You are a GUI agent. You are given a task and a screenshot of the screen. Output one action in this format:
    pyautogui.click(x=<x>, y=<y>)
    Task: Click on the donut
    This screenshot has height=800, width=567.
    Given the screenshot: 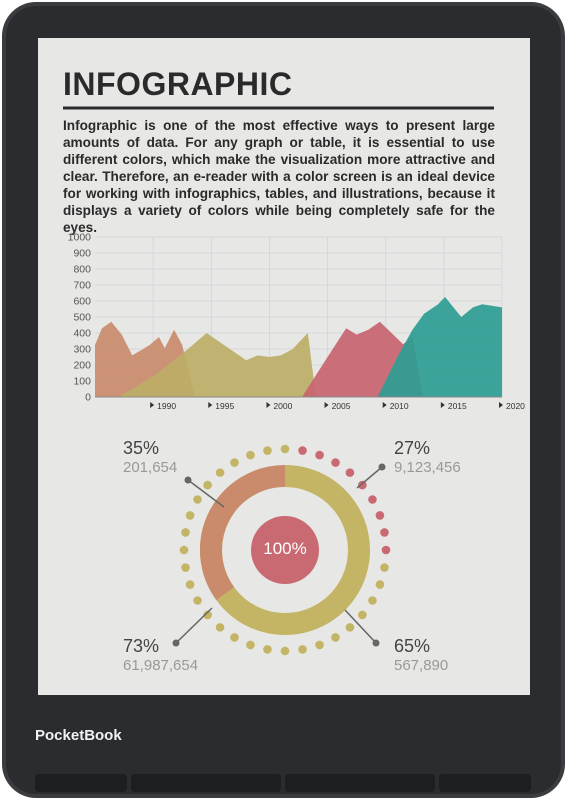 What is the action you would take?
    pyautogui.click(x=281, y=550)
    